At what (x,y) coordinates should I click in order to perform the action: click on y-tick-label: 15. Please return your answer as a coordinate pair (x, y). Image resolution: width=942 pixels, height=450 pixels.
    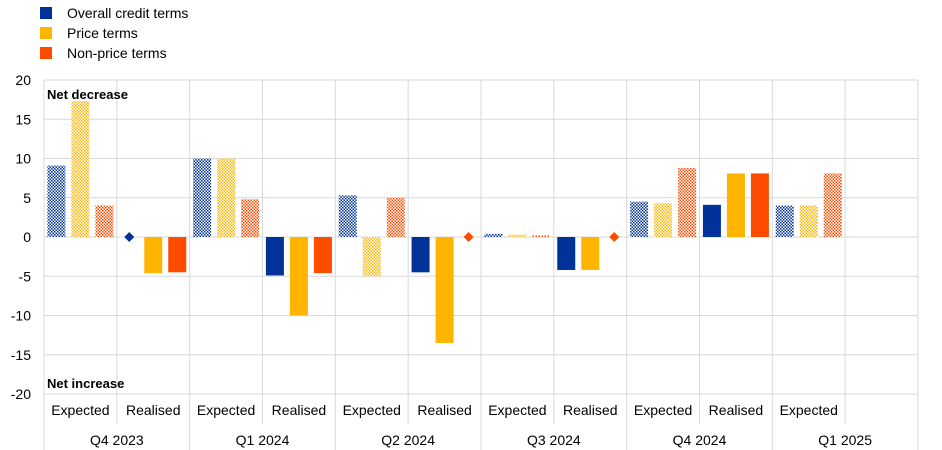
    Looking at the image, I should click on (23, 119).